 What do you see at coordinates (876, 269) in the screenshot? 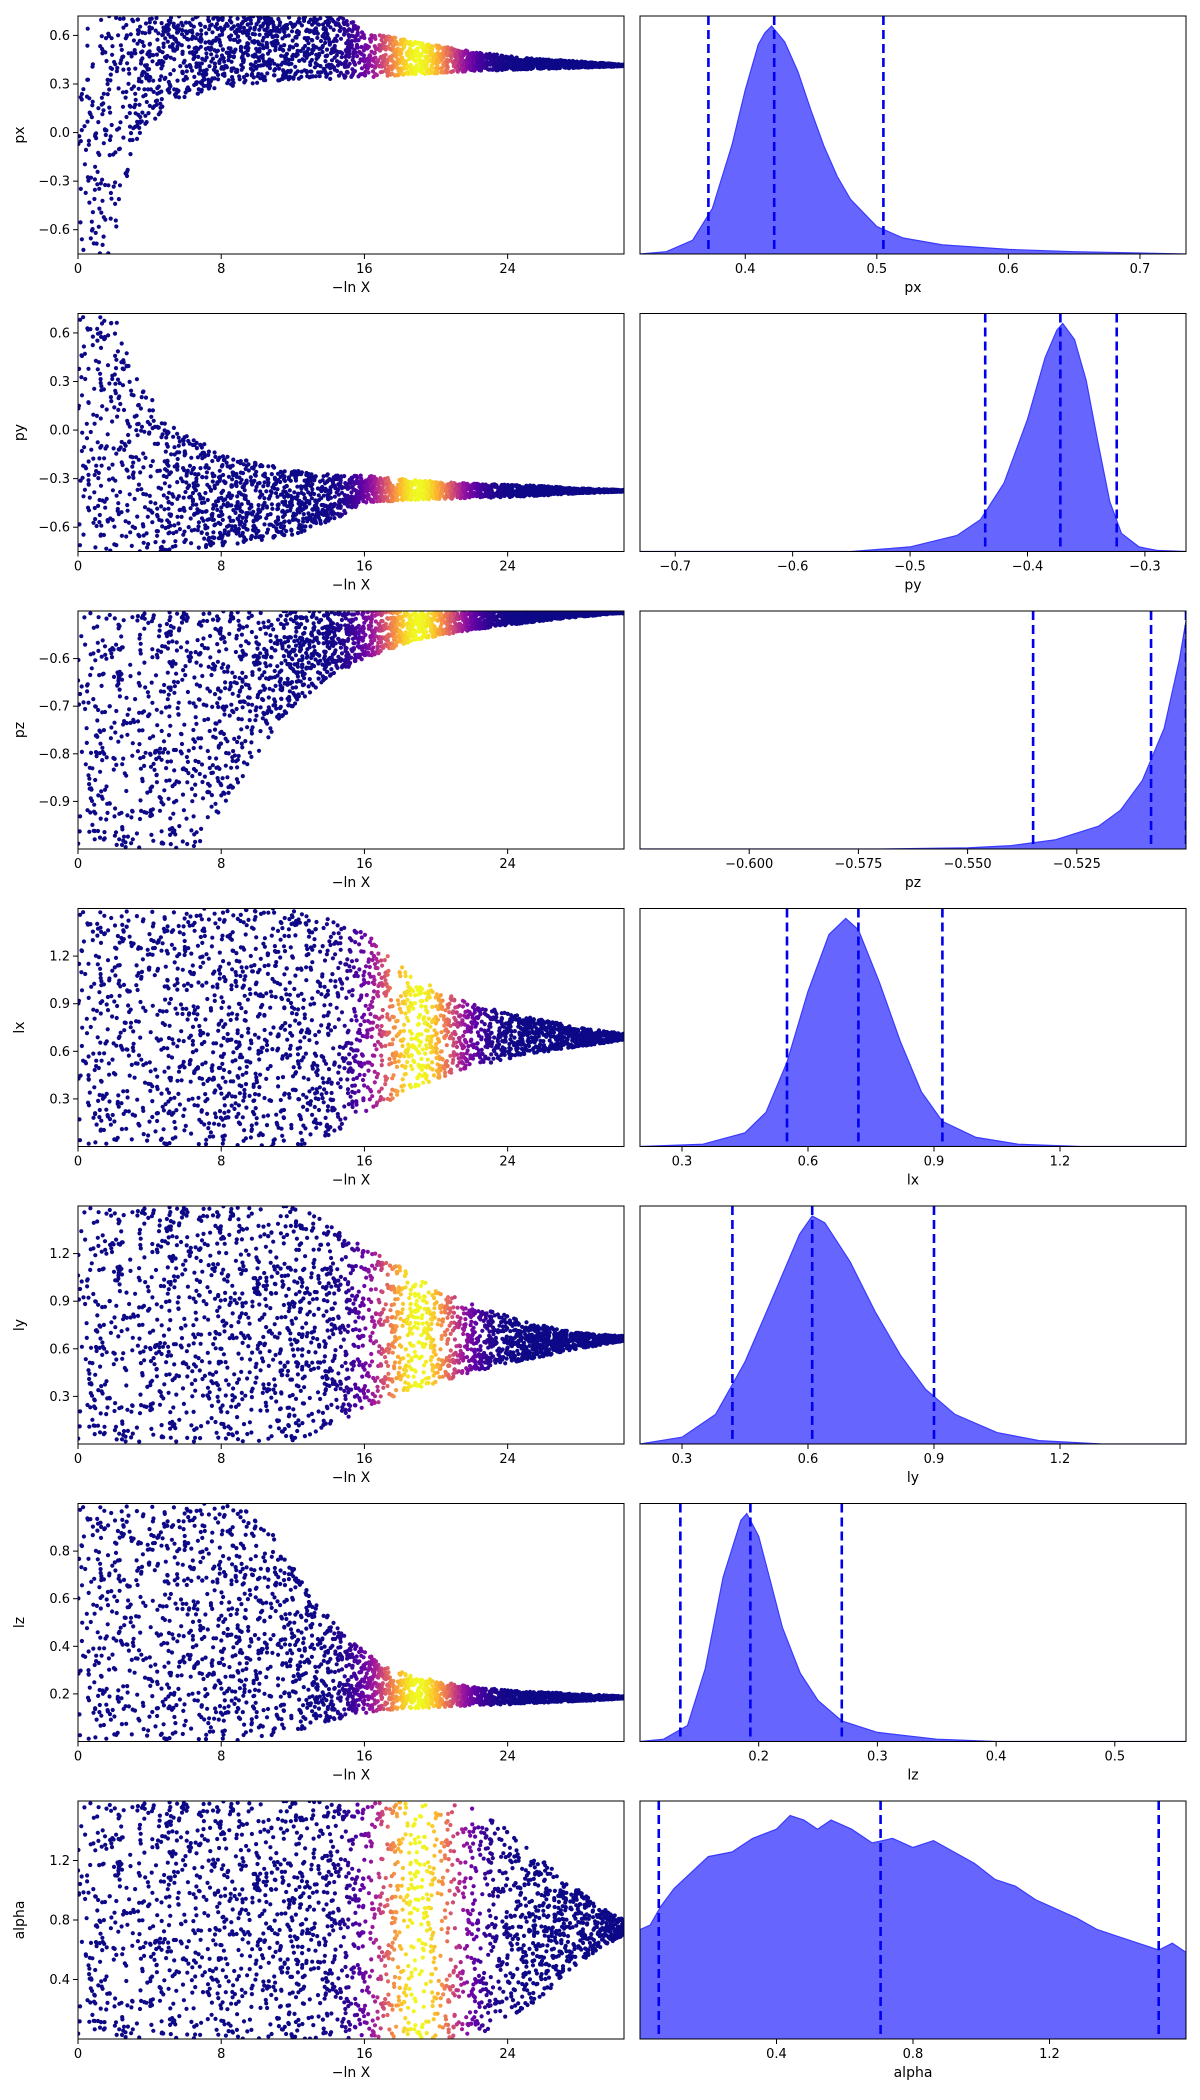
I see `kde-xtick-label: 0.5` at bounding box center [876, 269].